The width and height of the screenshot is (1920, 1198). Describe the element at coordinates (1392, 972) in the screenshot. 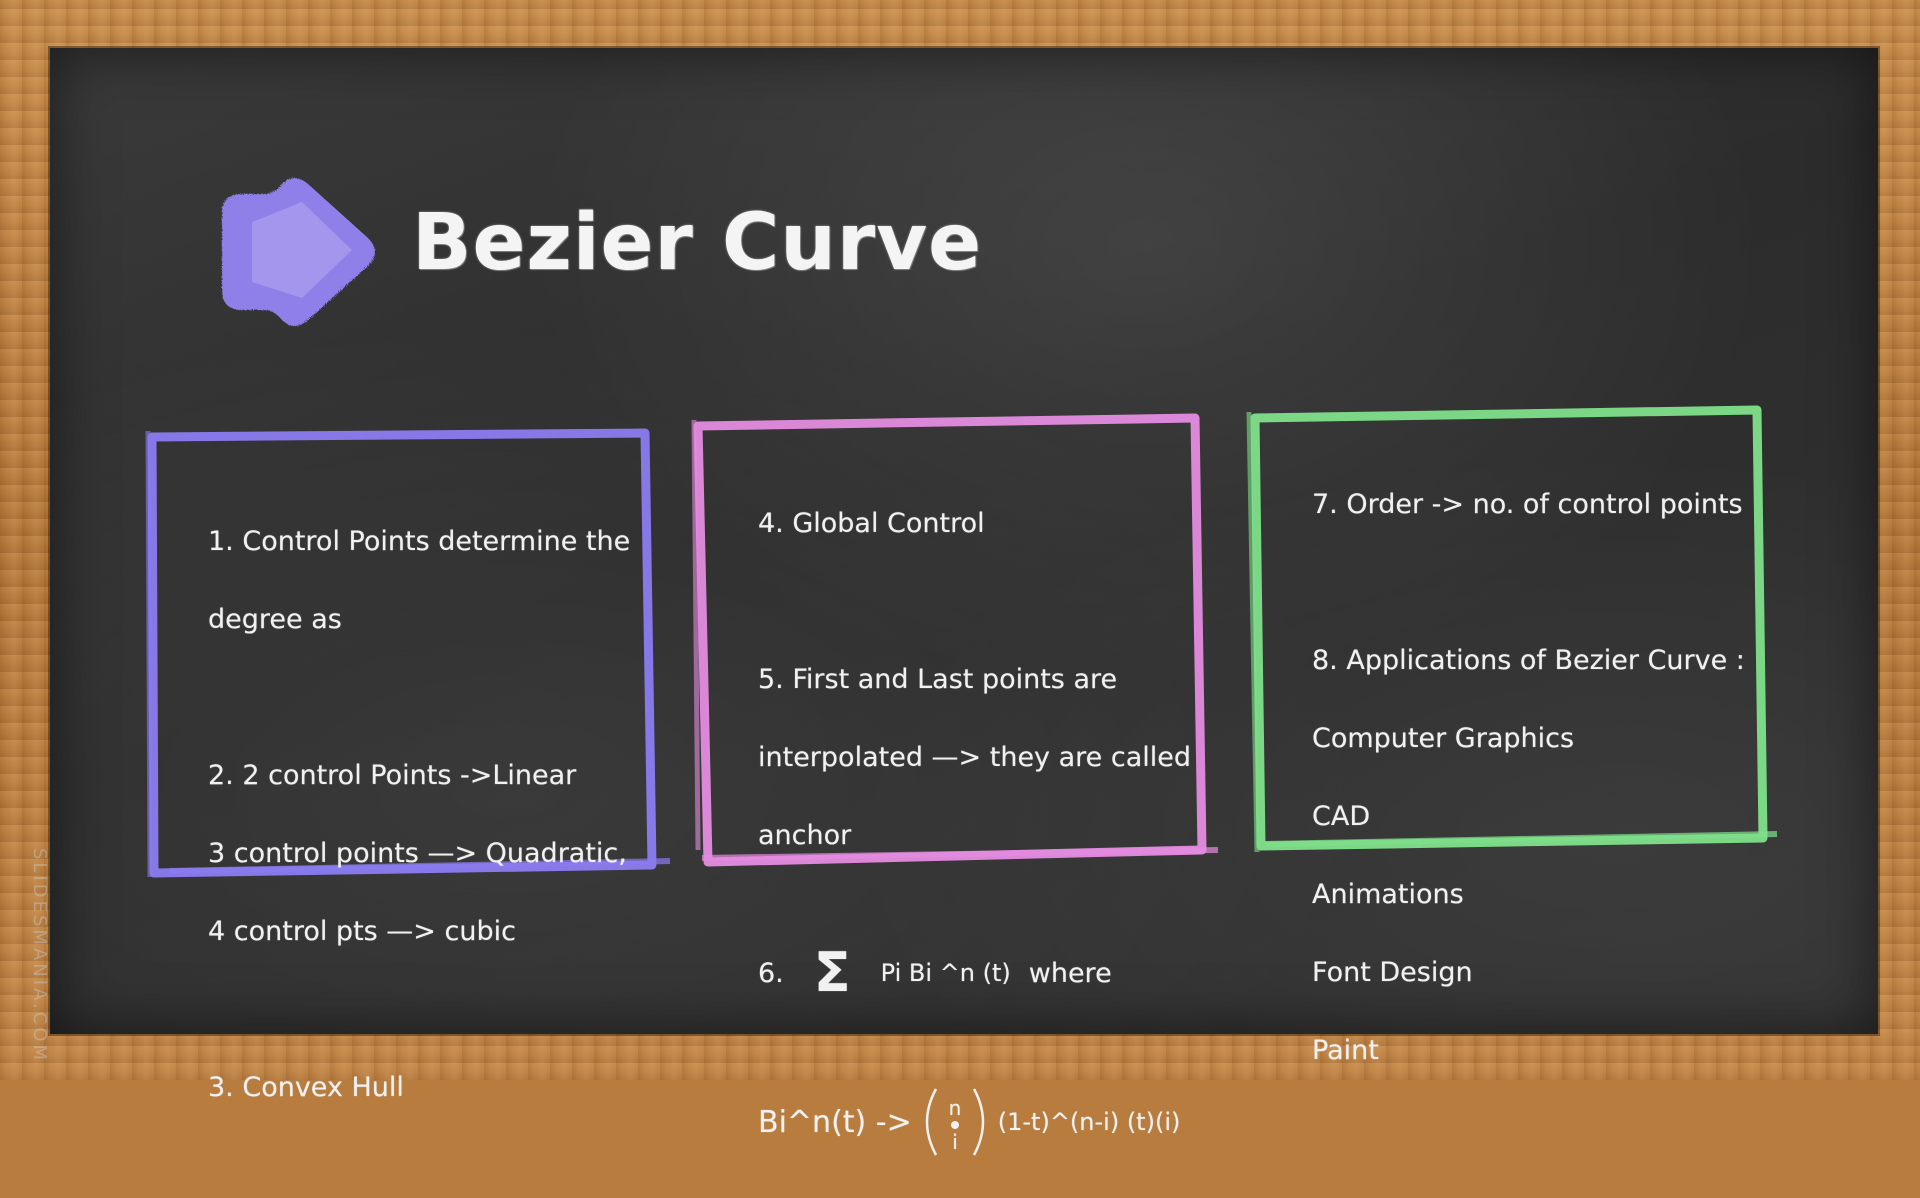

I see `application-item-4: Font Design` at that location.